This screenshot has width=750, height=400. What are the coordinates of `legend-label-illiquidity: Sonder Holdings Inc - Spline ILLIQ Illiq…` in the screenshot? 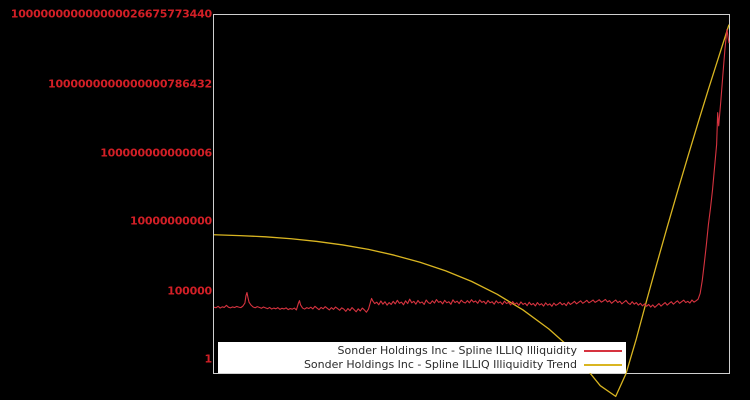 It's located at (457, 350).